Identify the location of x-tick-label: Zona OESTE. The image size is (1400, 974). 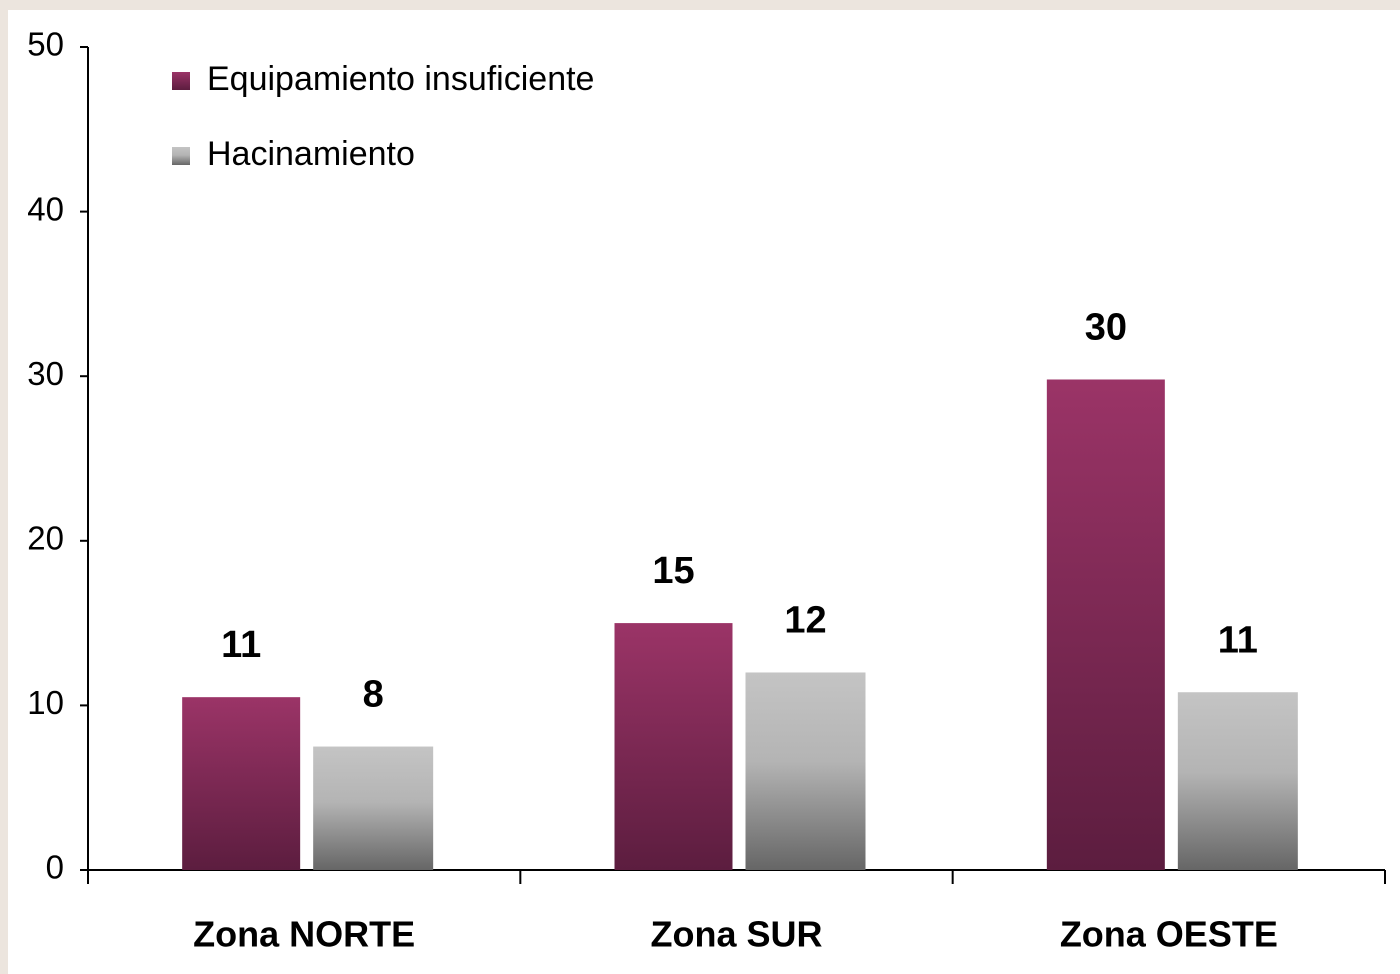
(1169, 934).